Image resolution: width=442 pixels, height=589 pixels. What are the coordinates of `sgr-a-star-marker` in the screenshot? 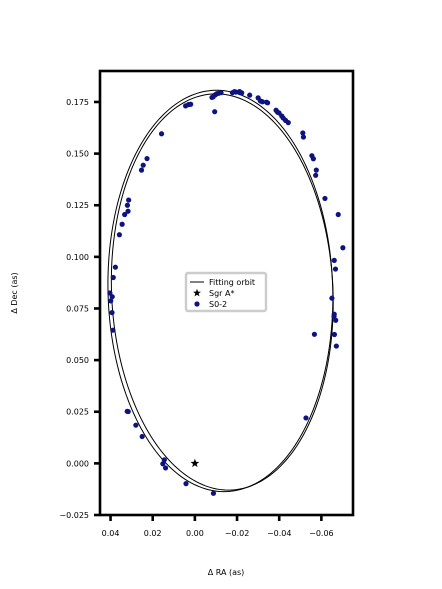 It's located at (195, 463).